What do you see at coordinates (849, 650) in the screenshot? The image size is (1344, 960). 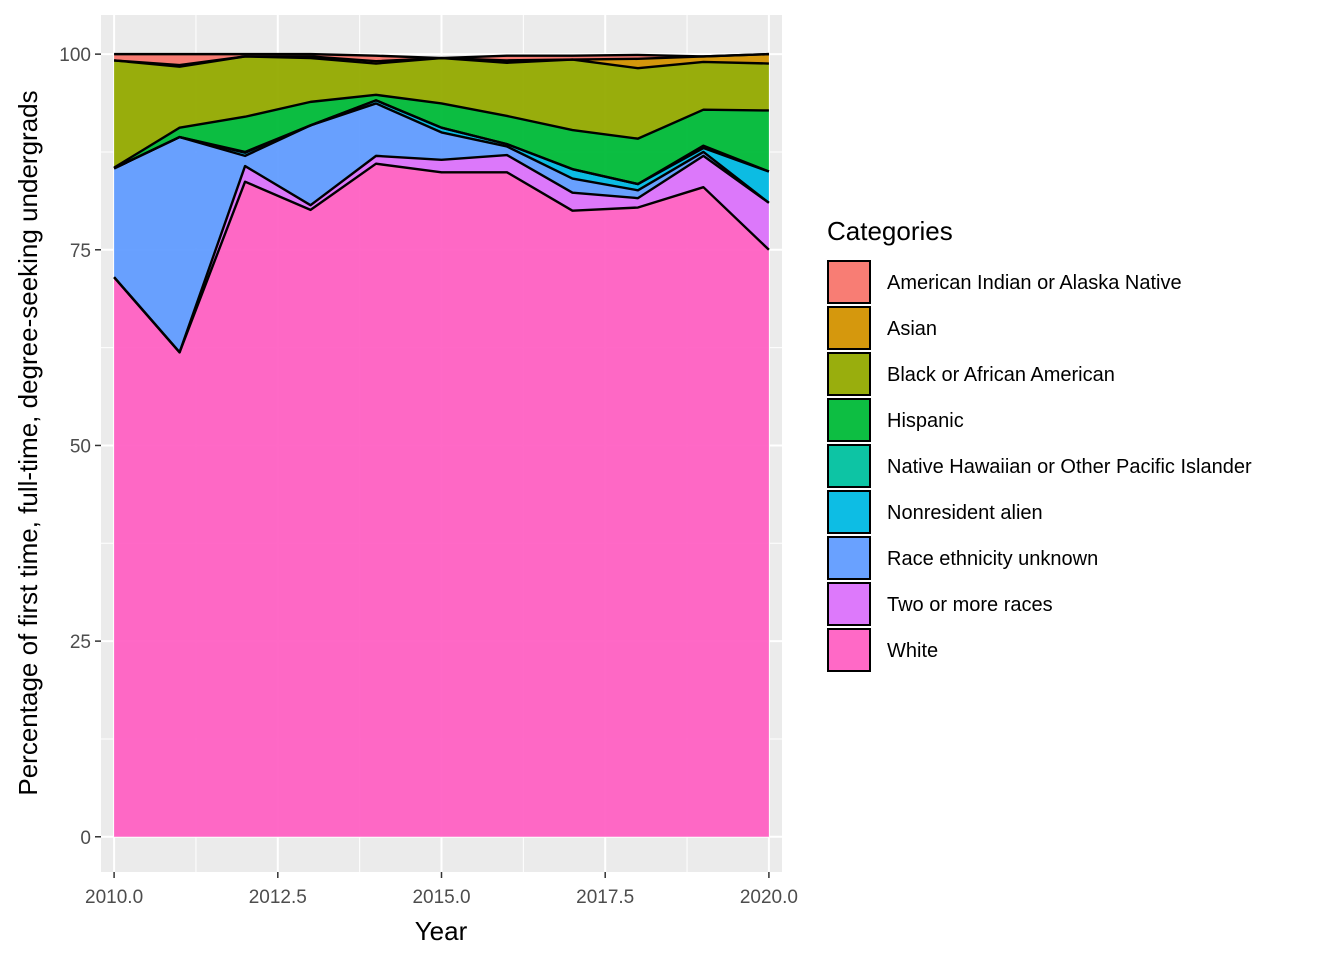 I see `legend-swatch-white` at bounding box center [849, 650].